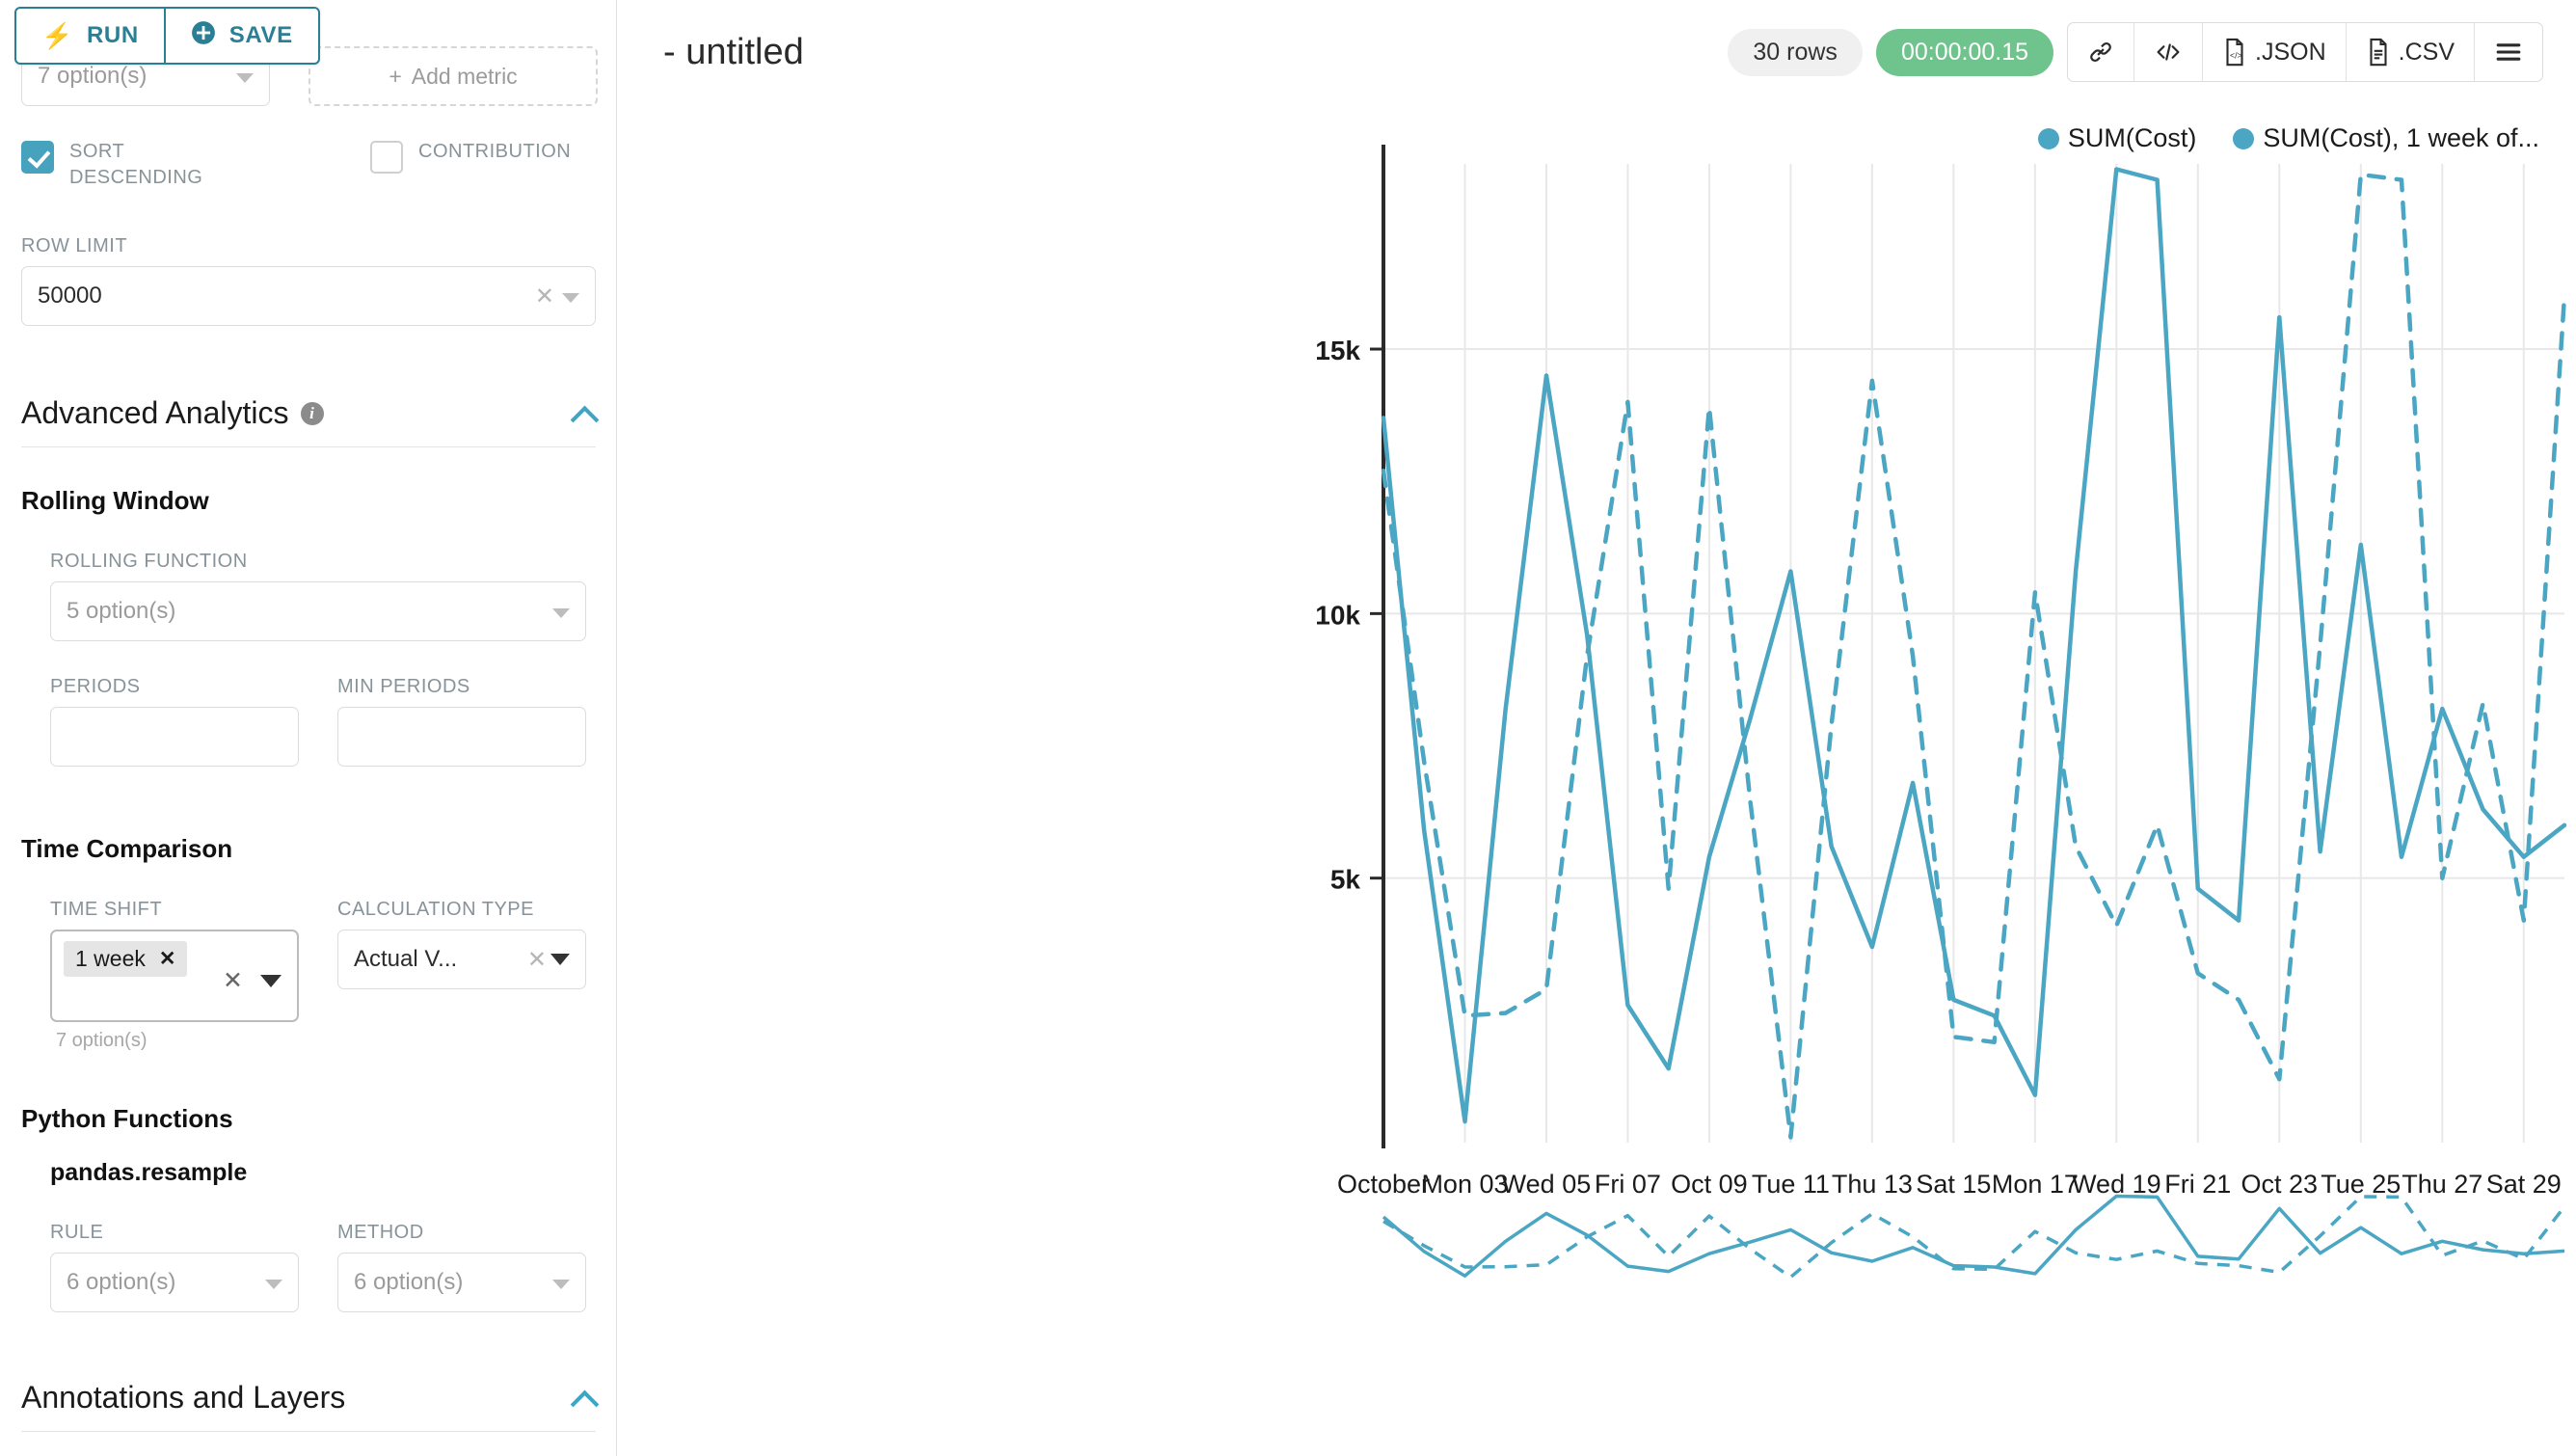 Image resolution: width=2576 pixels, height=1456 pixels. I want to click on chart-header: - untitled 30 rows 00:00:00.15, so click(1597, 52).